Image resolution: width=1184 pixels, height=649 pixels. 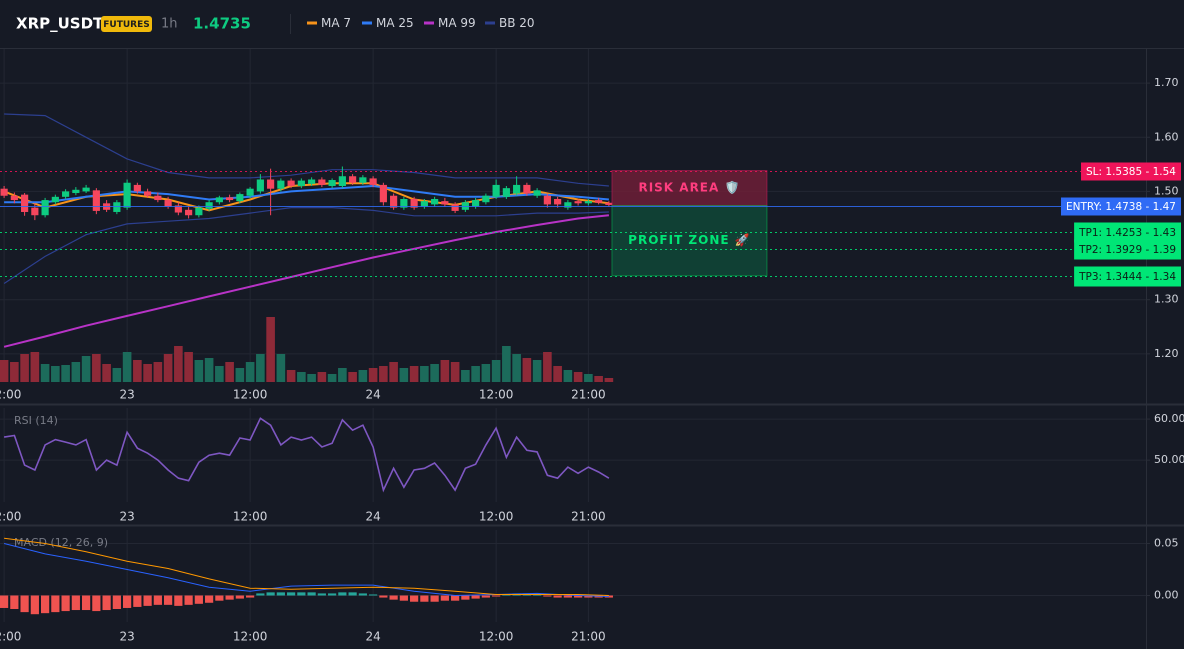 What do you see at coordinates (1169, 459) in the screenshot?
I see `y-tick-label: 50.00` at bounding box center [1169, 459].